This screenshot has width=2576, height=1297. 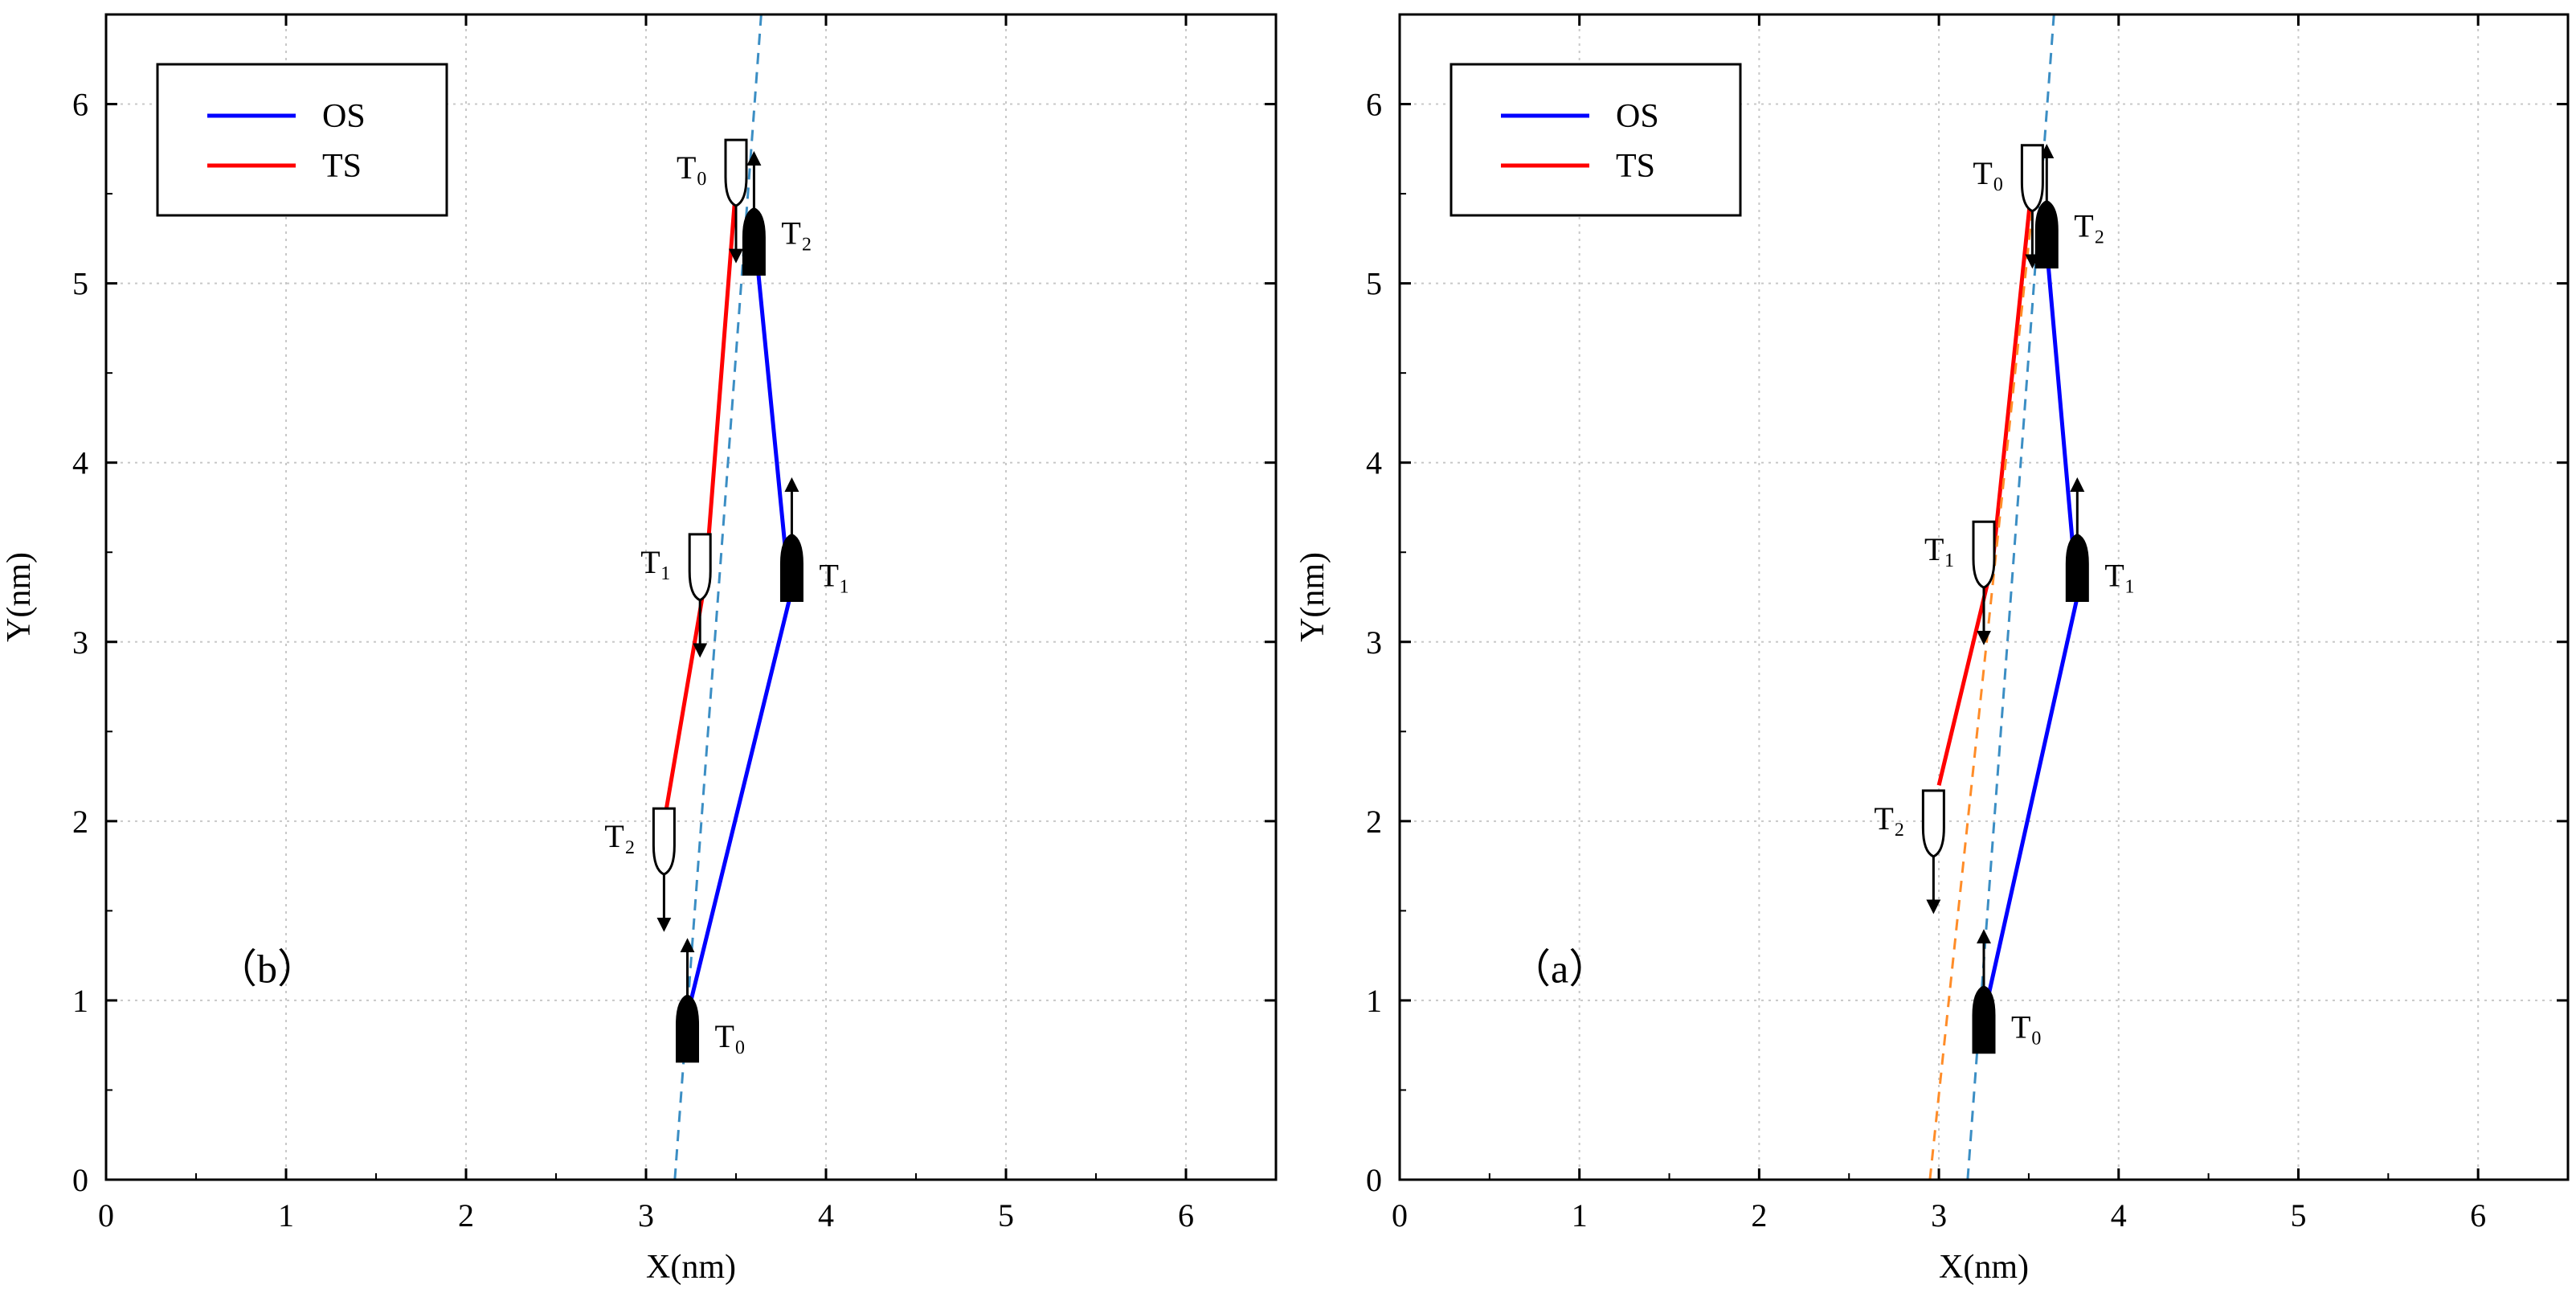 I want to click on series-reference-ts, so click(x=1984, y=669).